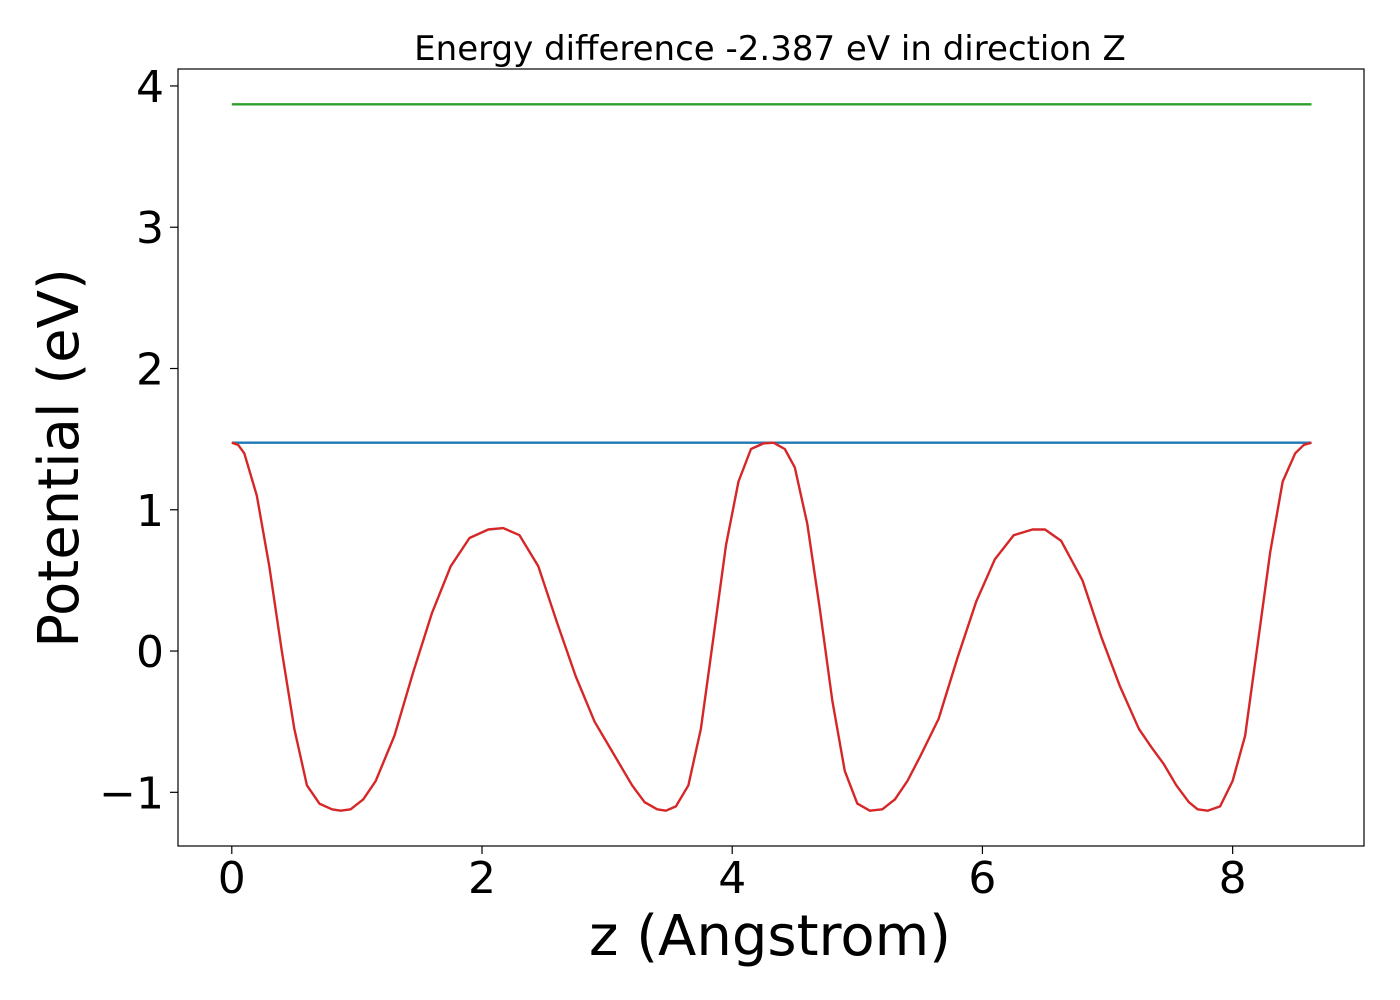  I want to click on x-tick-label: 6, so click(982, 878).